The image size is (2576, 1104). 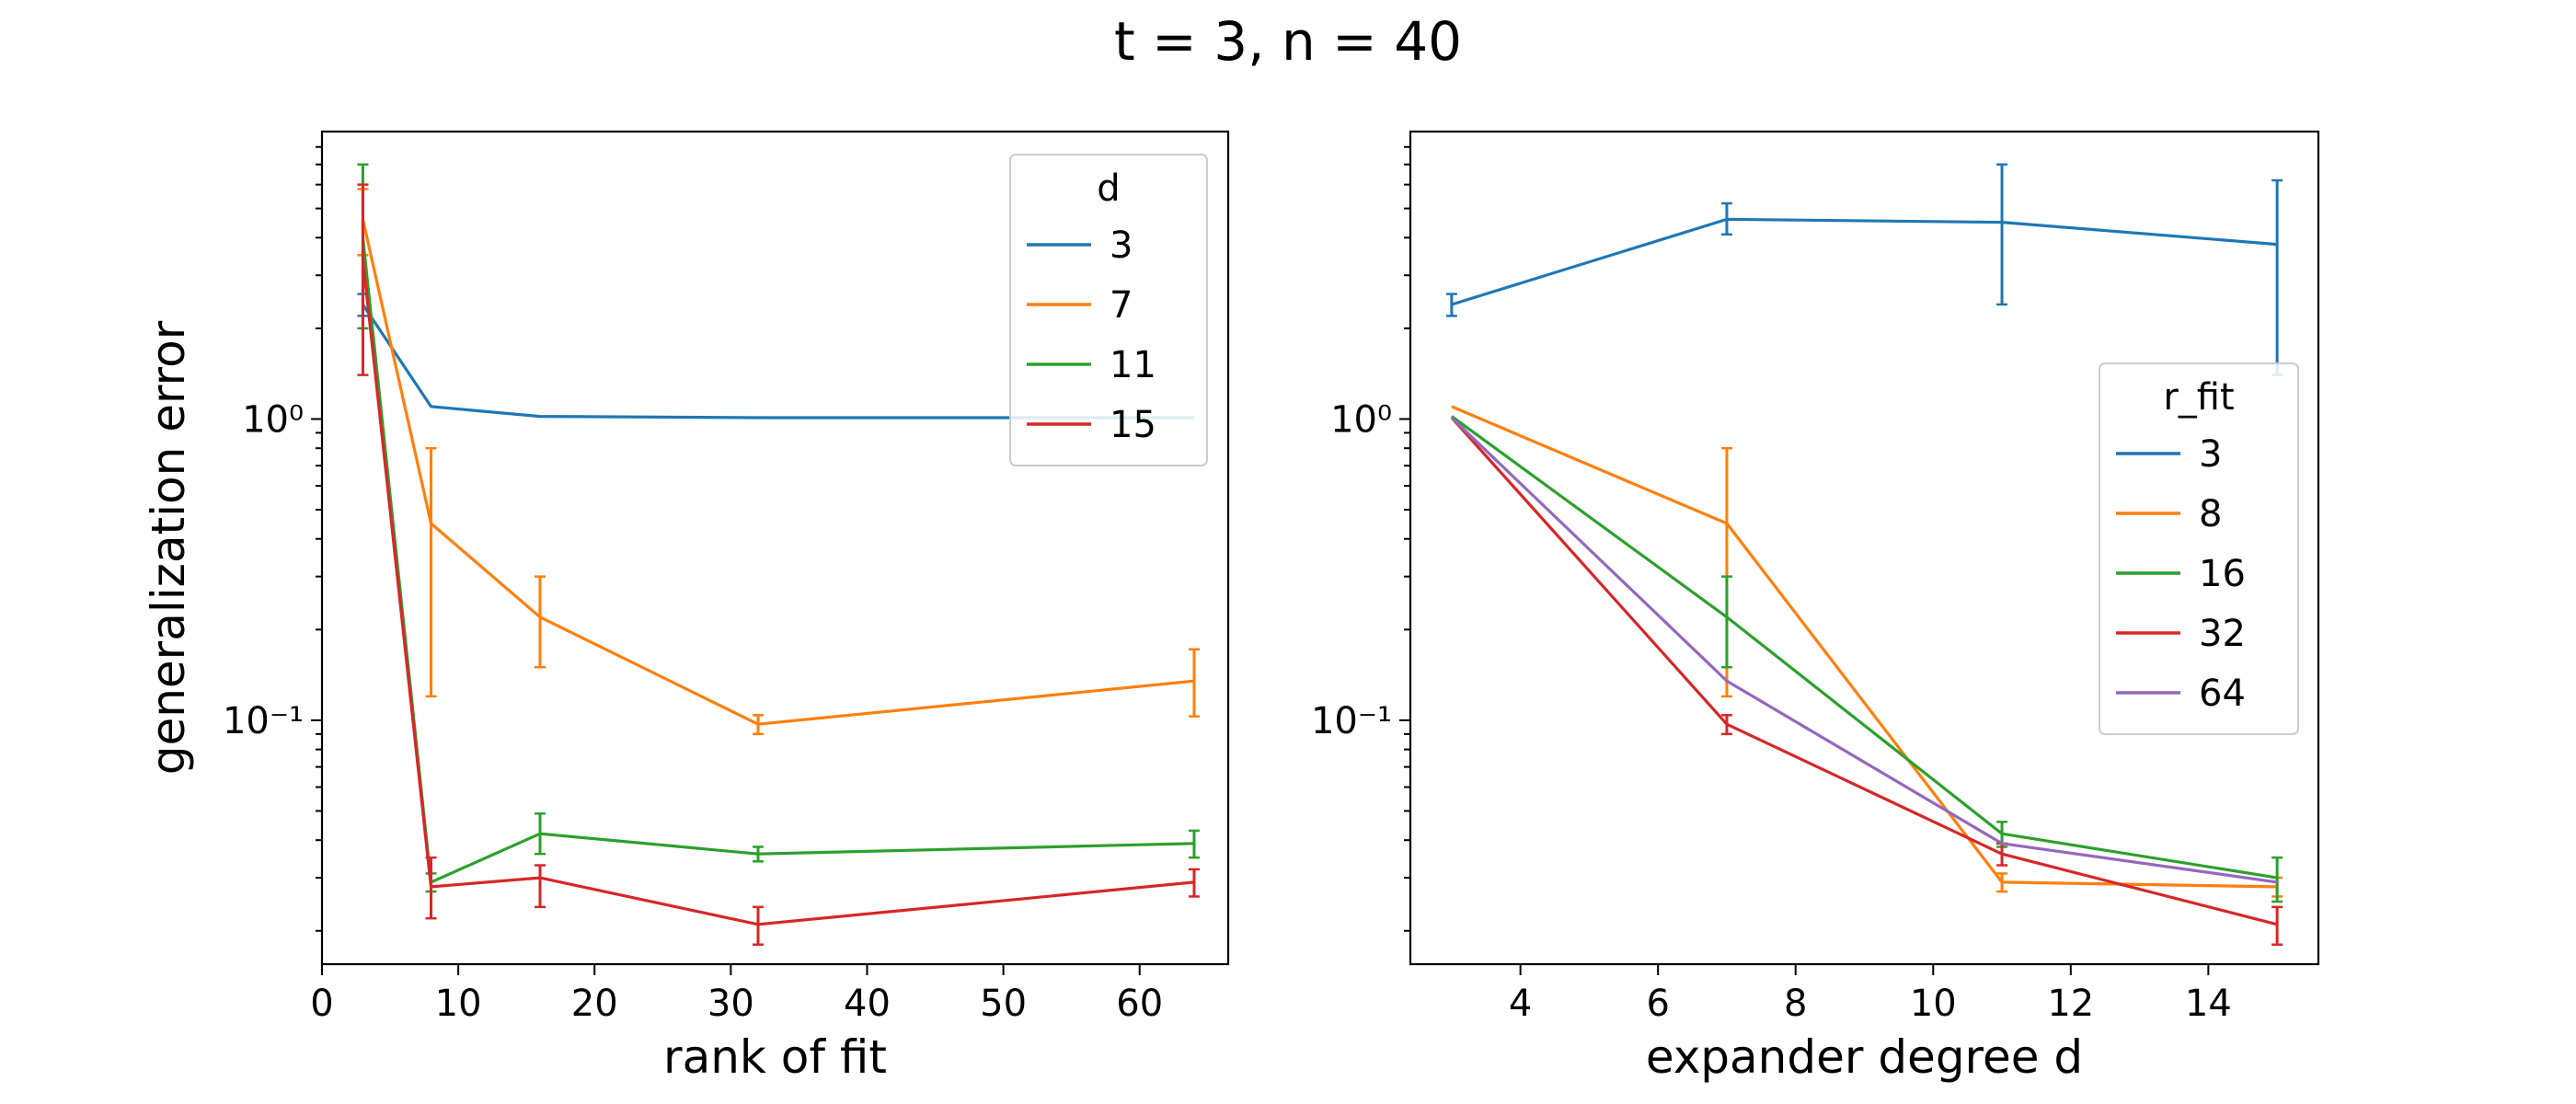 I want to click on x-tick-label: 50, so click(x=1003, y=1004).